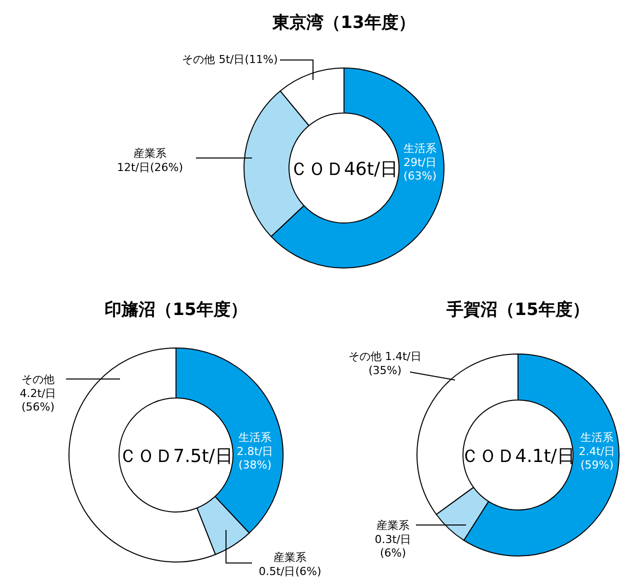 The width and height of the screenshot is (622, 581). Describe the element at coordinates (518, 456) in the screenshot. I see `text: ＣＯＤ4.1t/日` at that location.